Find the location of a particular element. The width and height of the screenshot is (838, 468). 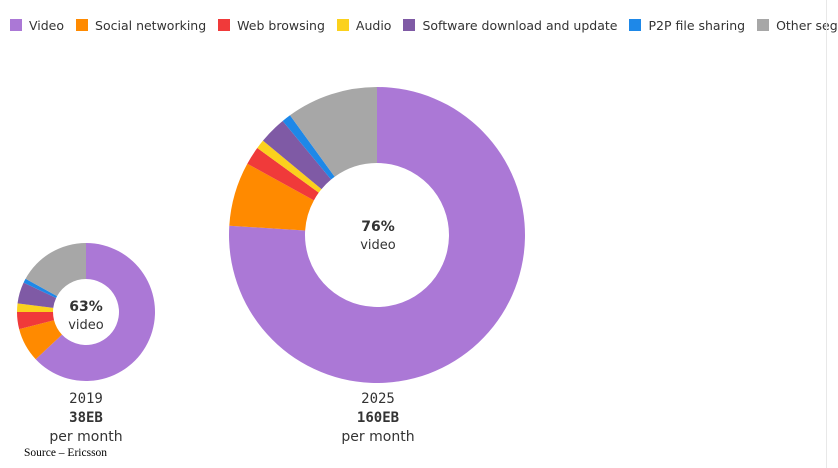

total-2019: 38EB is located at coordinates (86, 418).